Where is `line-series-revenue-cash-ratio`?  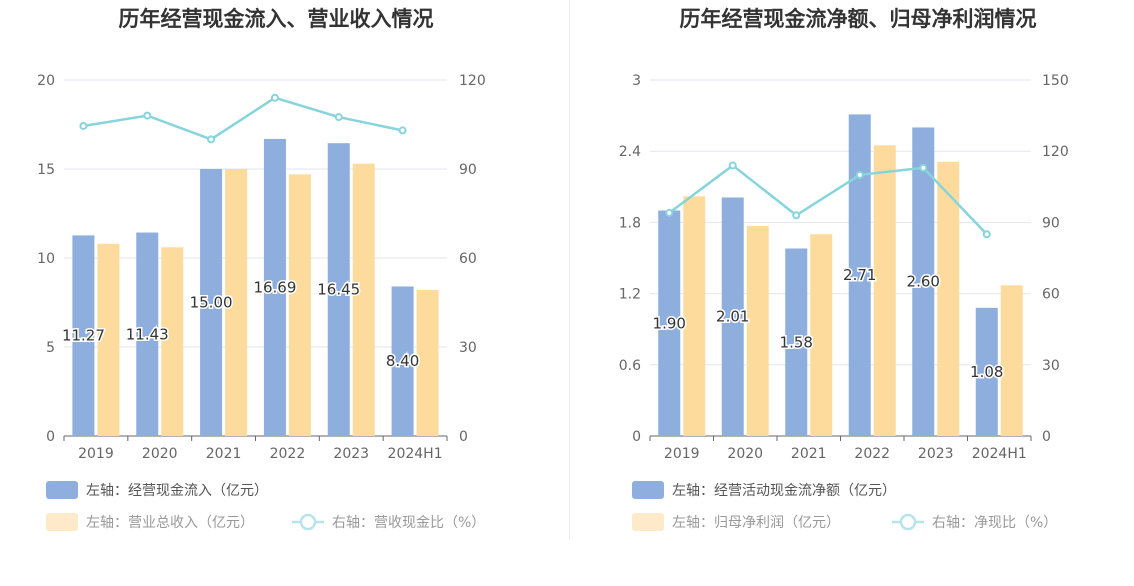 line-series-revenue-cash-ratio is located at coordinates (243, 118).